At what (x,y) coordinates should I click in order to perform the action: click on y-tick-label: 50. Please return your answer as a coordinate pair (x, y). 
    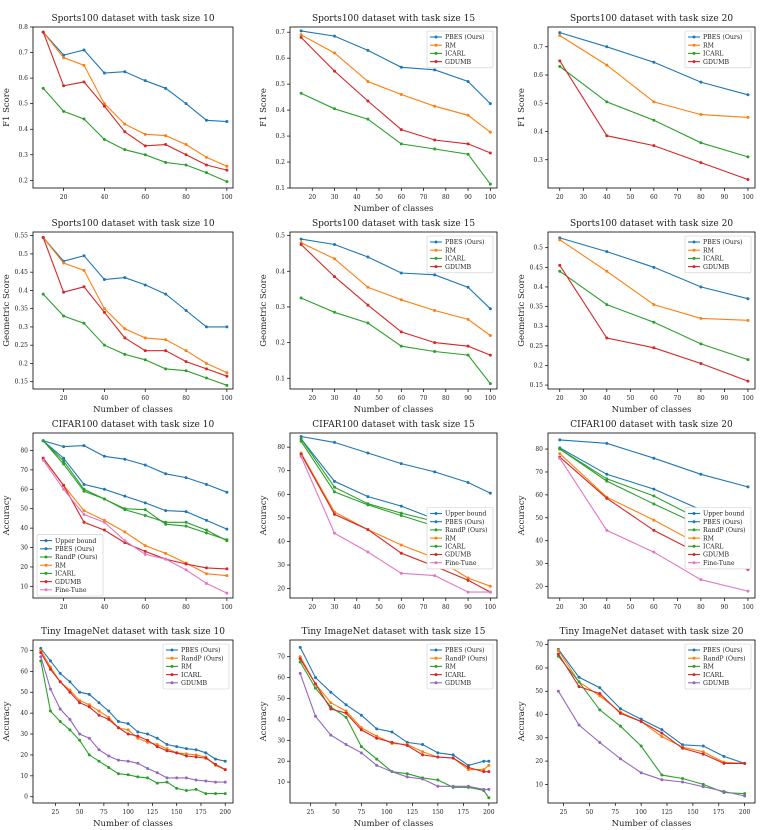
    Looking at the image, I should click on (281, 518).